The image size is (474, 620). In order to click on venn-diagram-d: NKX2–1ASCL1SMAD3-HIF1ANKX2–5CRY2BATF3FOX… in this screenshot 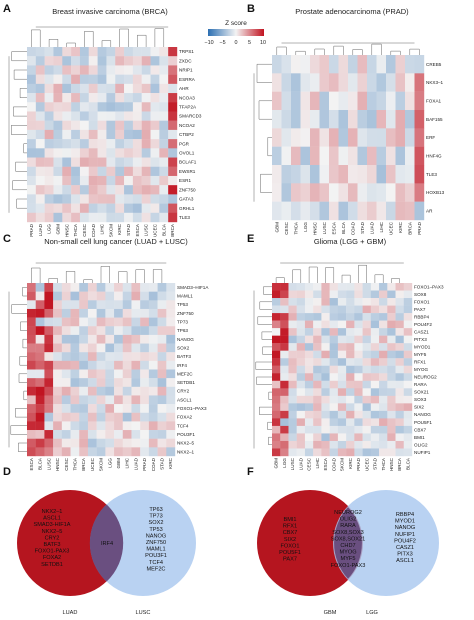, I will do `click(106, 553)`.